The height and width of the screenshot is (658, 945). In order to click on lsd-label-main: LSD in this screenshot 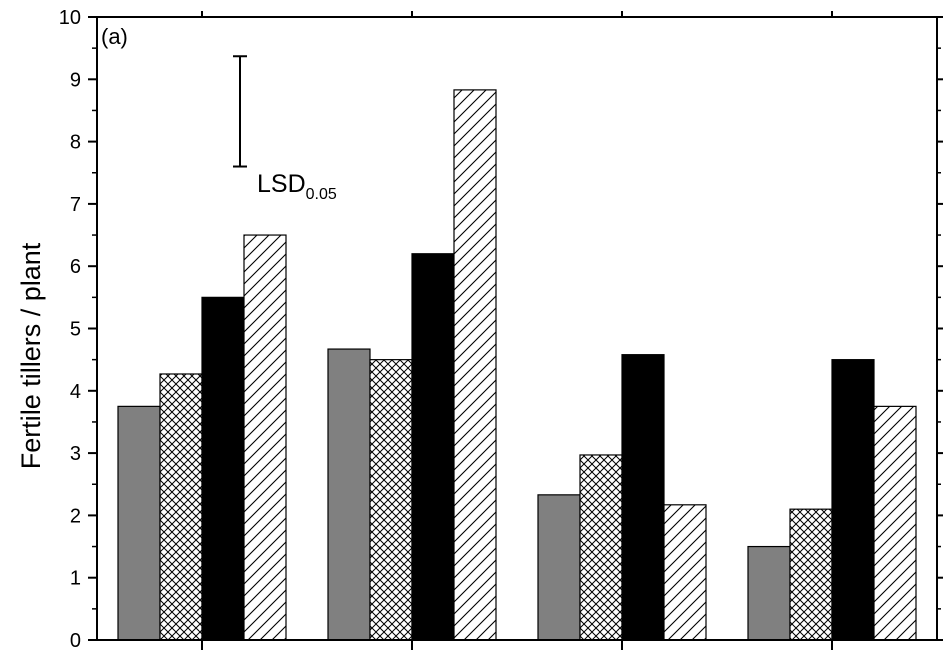, I will do `click(281, 184)`.